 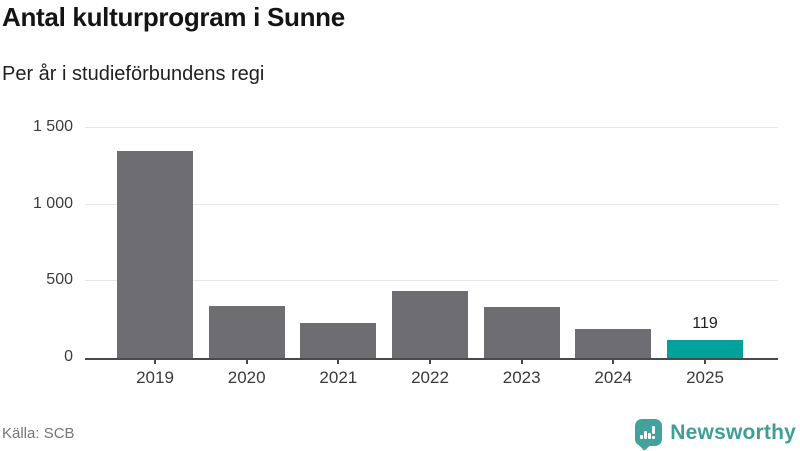 What do you see at coordinates (155, 254) in the screenshot?
I see `bar-2019` at bounding box center [155, 254].